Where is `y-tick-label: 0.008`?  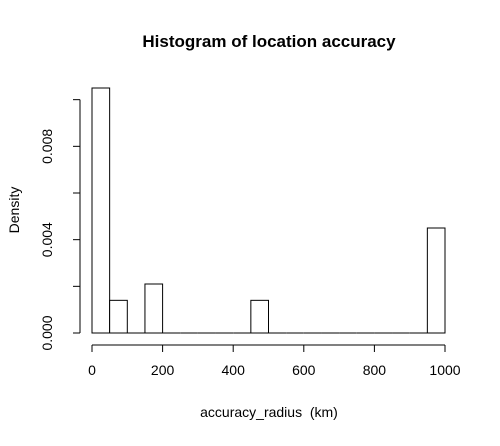
y-tick-label: 0.008 is located at coordinates (47, 146).